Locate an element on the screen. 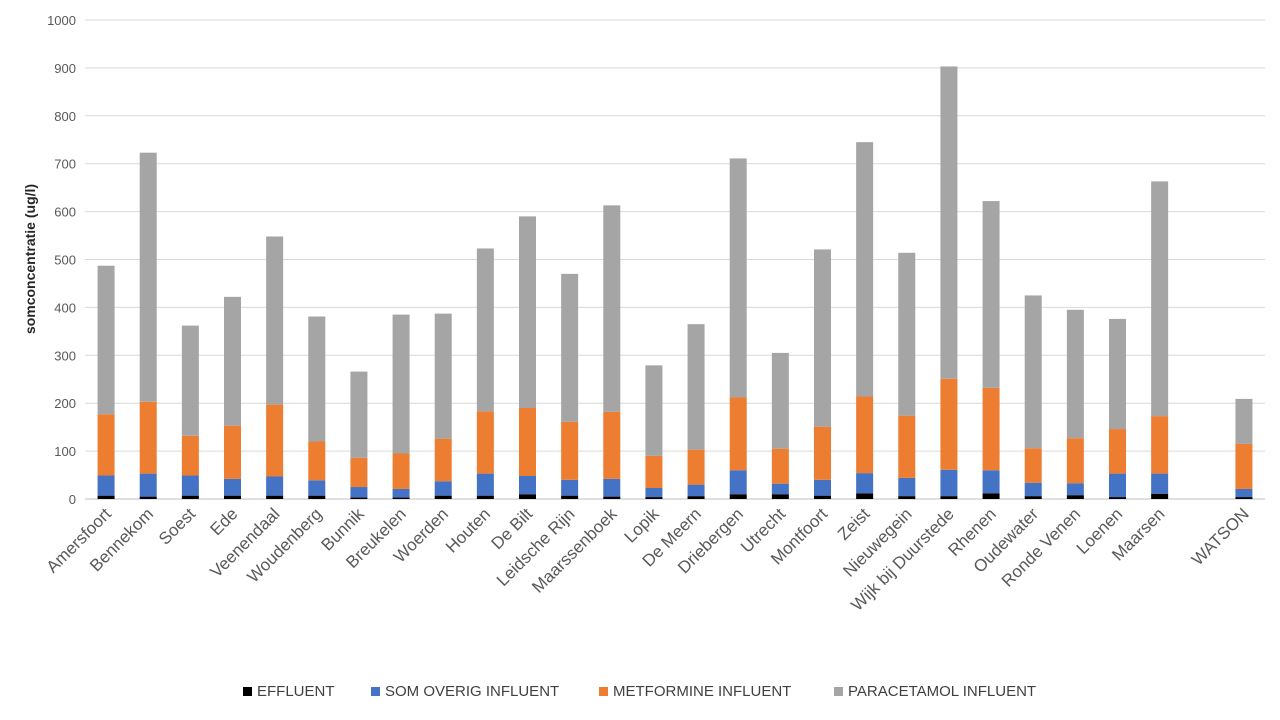 The height and width of the screenshot is (720, 1280). y-tick-label: 600 is located at coordinates (65, 212).